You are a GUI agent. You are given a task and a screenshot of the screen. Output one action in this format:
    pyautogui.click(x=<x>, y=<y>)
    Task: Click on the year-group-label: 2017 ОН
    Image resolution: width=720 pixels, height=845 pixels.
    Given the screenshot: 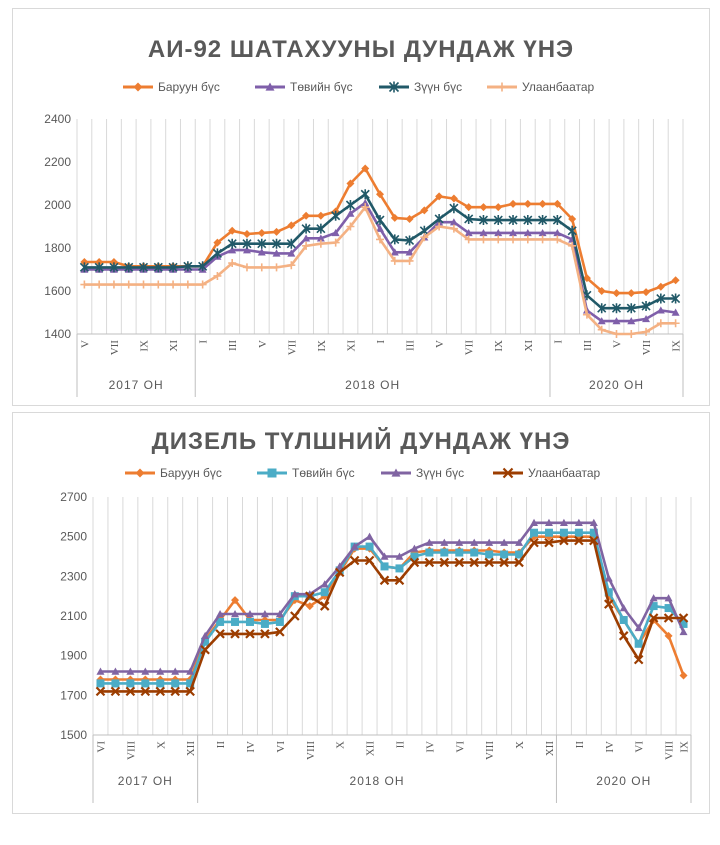 What is the action you would take?
    pyautogui.click(x=136, y=385)
    